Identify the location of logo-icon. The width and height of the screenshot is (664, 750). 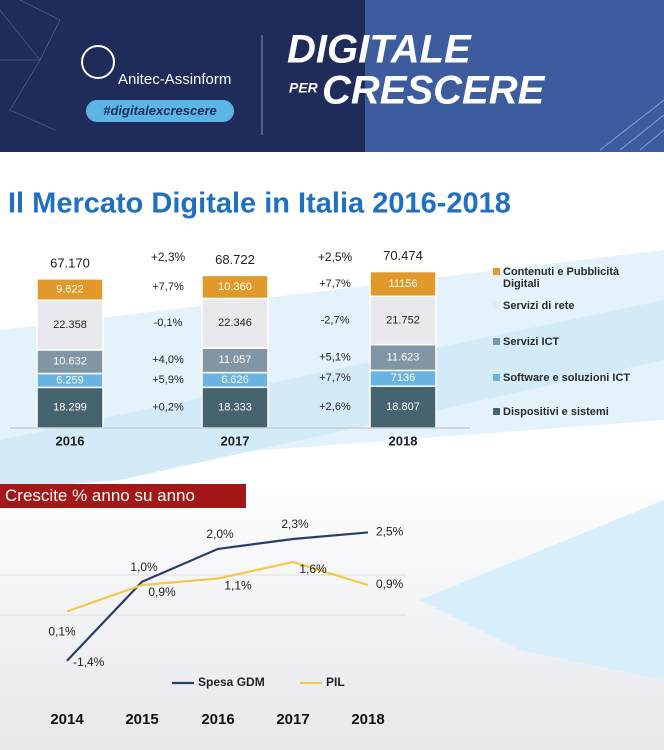
(98, 62).